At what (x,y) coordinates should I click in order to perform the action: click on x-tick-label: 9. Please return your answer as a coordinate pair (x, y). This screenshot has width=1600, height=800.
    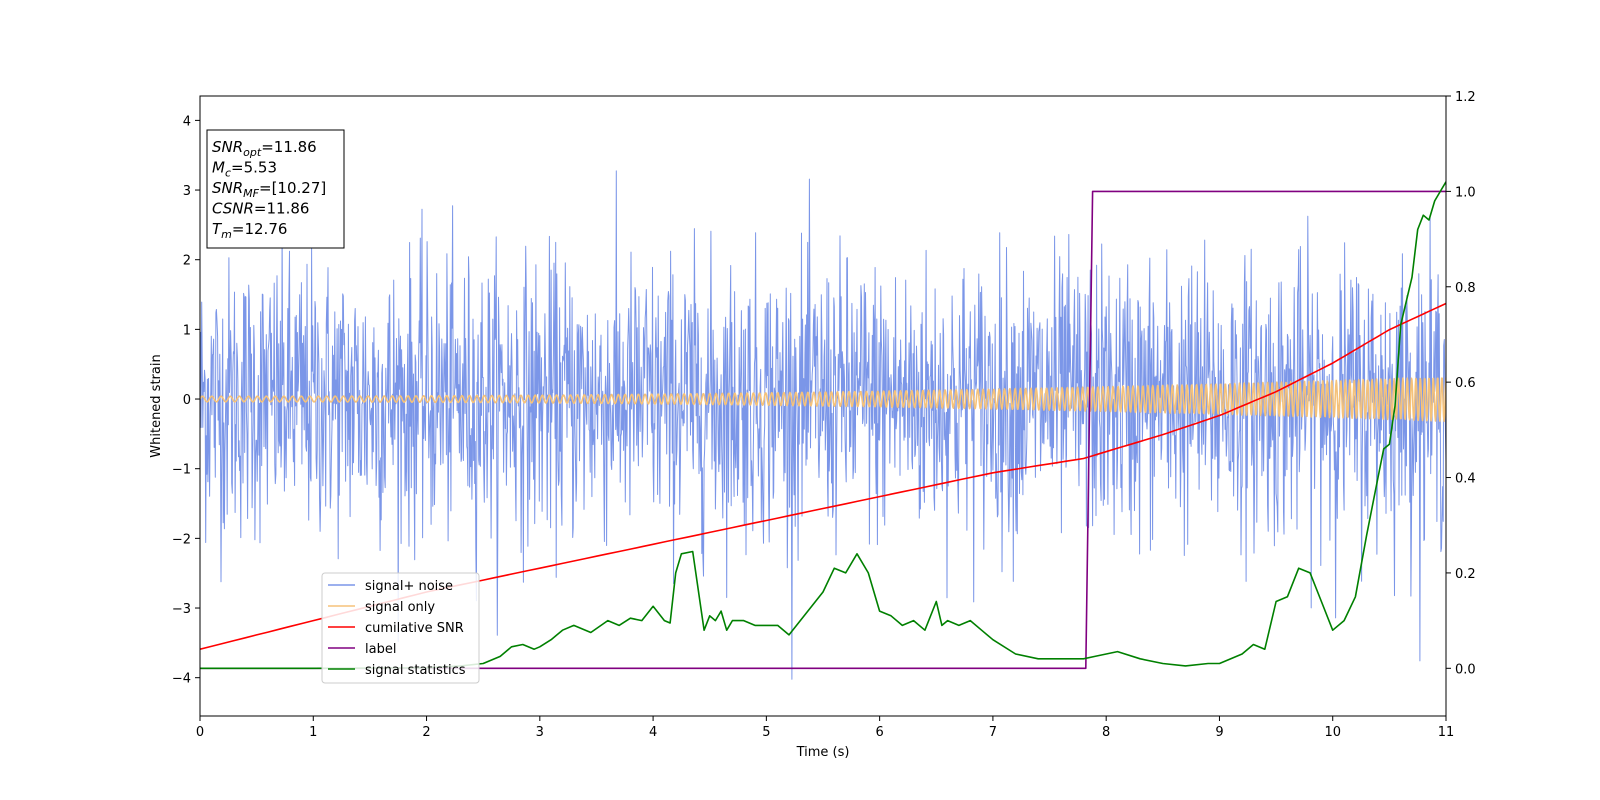
    Looking at the image, I should click on (1219, 732).